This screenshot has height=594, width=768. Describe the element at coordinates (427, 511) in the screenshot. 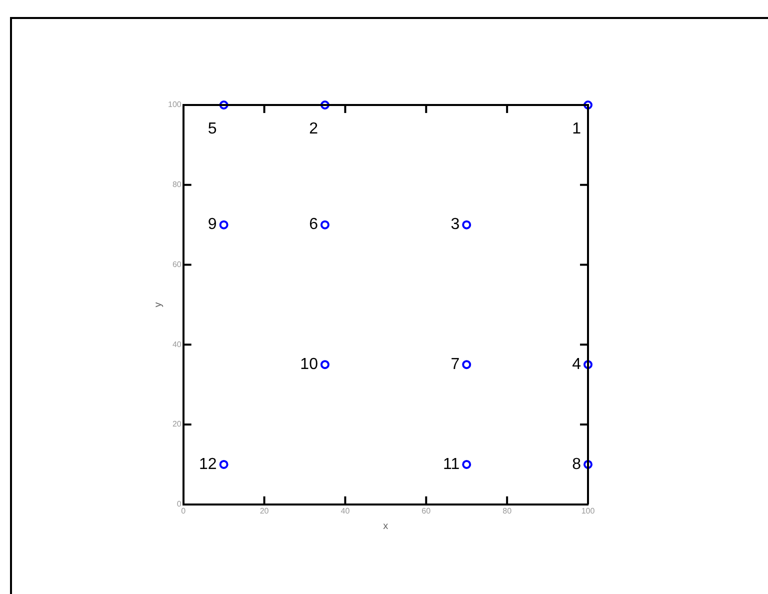

I see `x-tick-label: 60` at that location.